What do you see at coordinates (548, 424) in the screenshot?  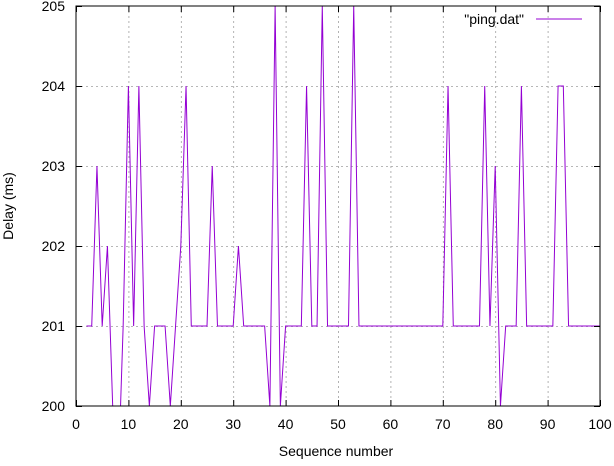 I see `x-tick-label: 90` at bounding box center [548, 424].